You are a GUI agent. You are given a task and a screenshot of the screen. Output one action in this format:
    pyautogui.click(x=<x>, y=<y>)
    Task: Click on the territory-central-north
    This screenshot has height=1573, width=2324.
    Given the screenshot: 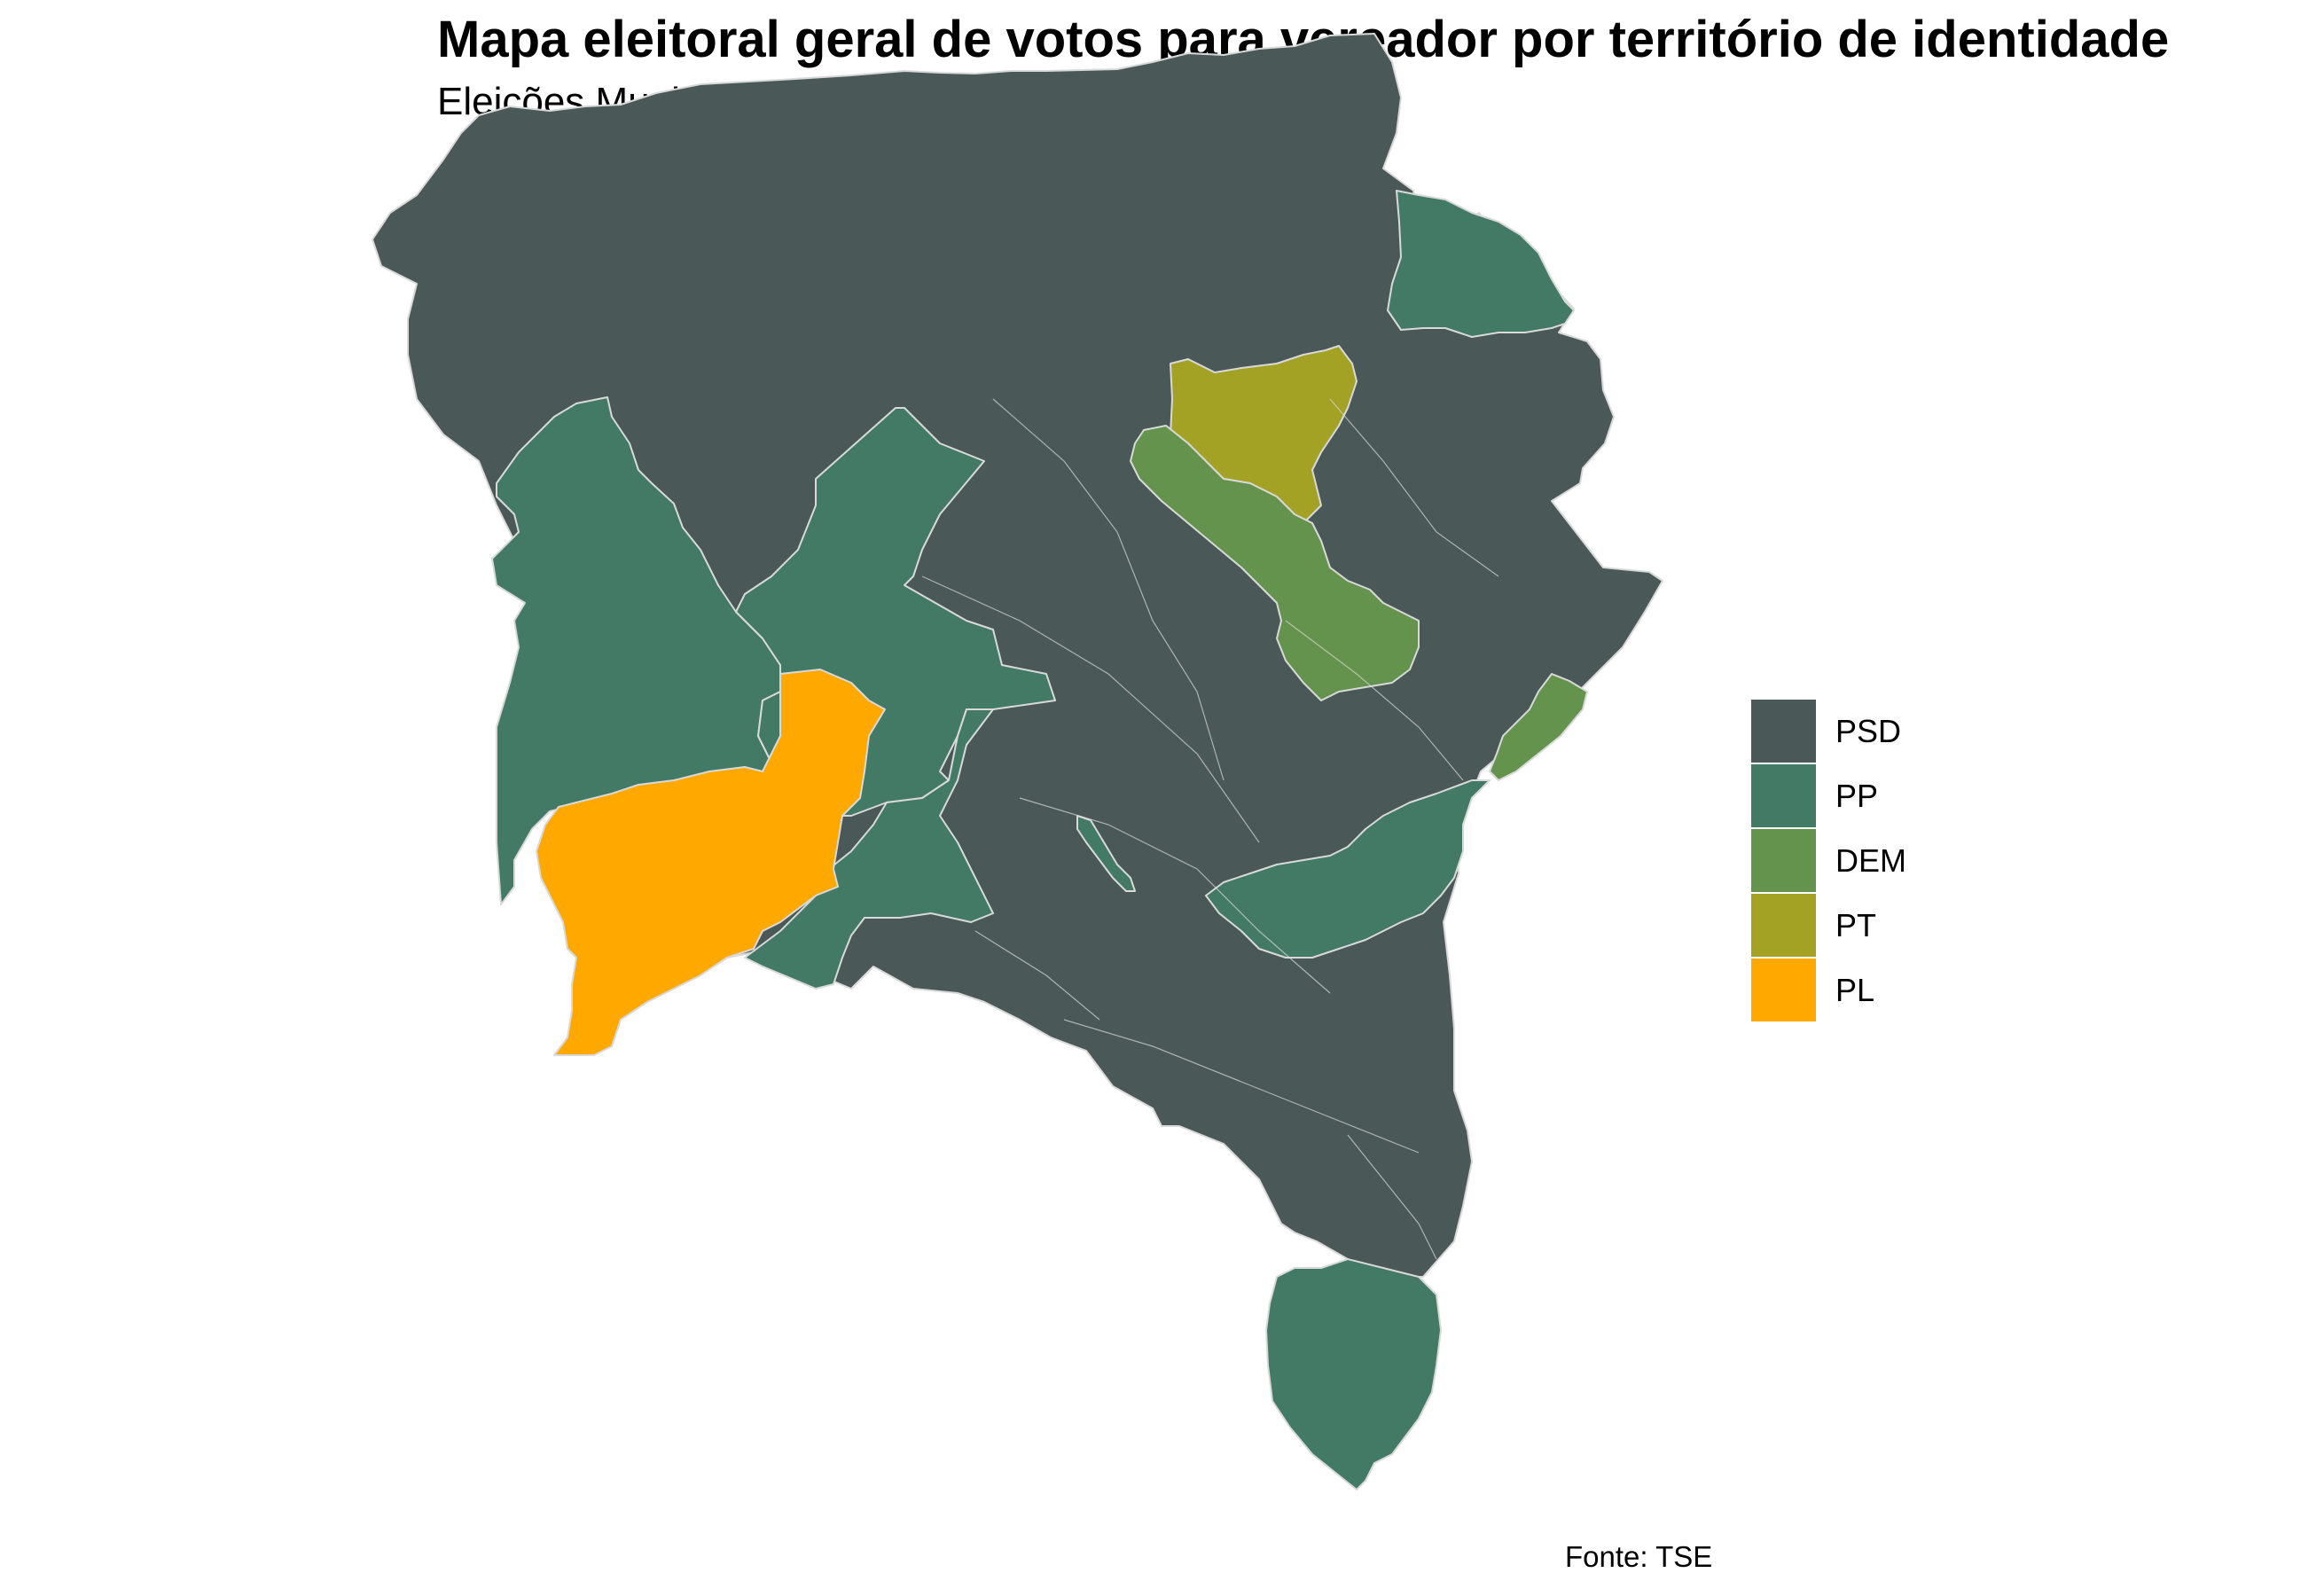 What is the action you would take?
    pyautogui.click(x=1275, y=563)
    